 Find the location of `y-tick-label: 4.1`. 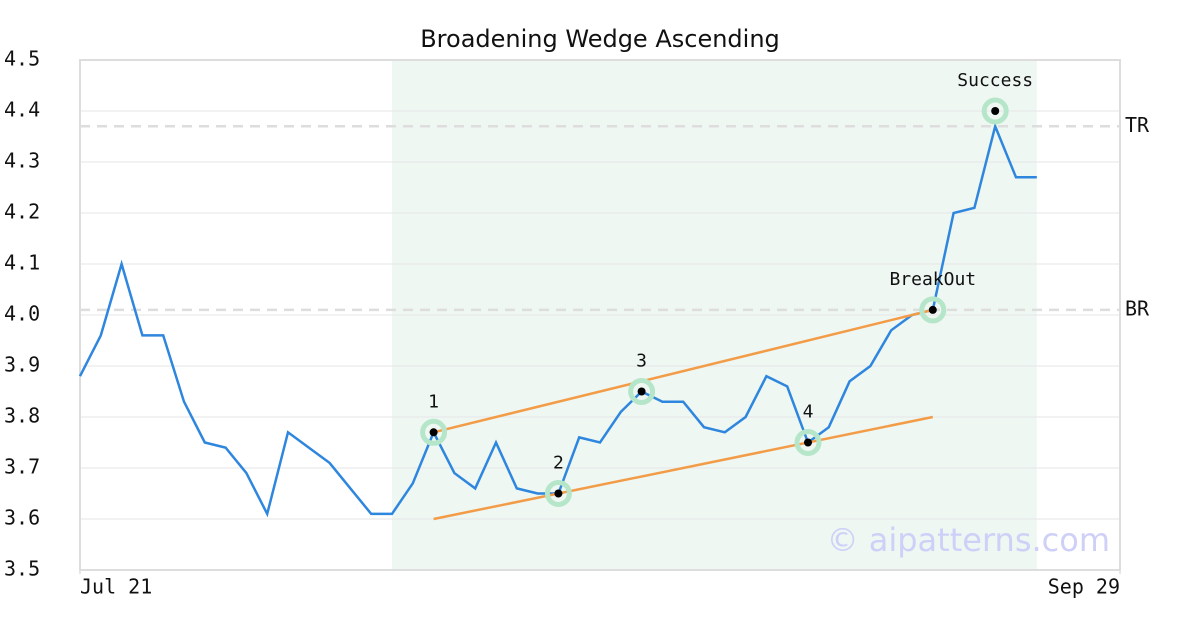

y-tick-label: 4.1 is located at coordinates (22, 263).